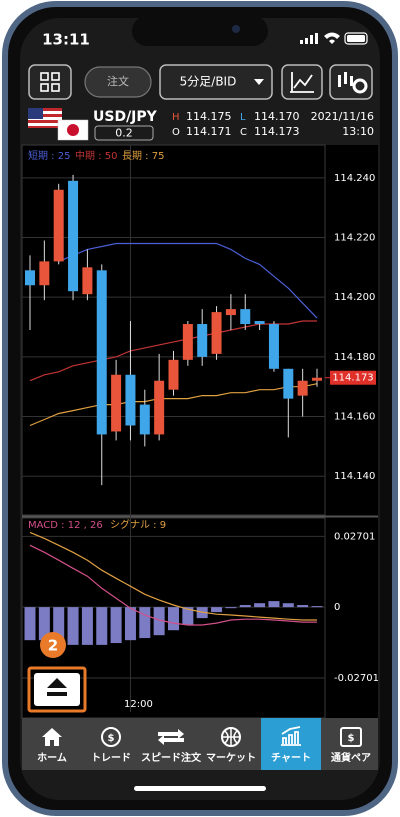 This screenshot has height=817, width=400. Describe the element at coordinates (354, 178) in the screenshot. I see `y-tick-label: 114.240` at that location.